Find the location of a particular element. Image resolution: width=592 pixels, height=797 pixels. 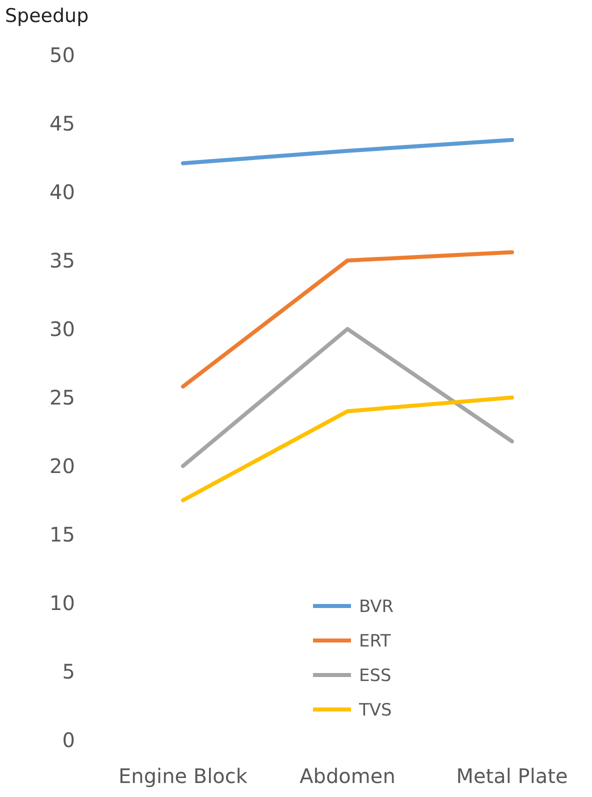

y-tick-label: 35 is located at coordinates (62, 260).